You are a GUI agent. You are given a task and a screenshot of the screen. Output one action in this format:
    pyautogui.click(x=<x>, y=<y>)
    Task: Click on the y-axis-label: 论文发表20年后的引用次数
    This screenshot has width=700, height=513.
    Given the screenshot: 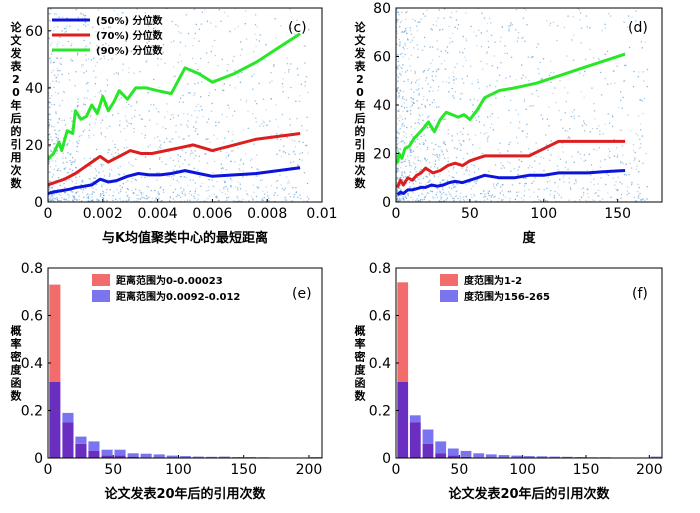 What is the action you would take?
    pyautogui.click(x=16, y=105)
    